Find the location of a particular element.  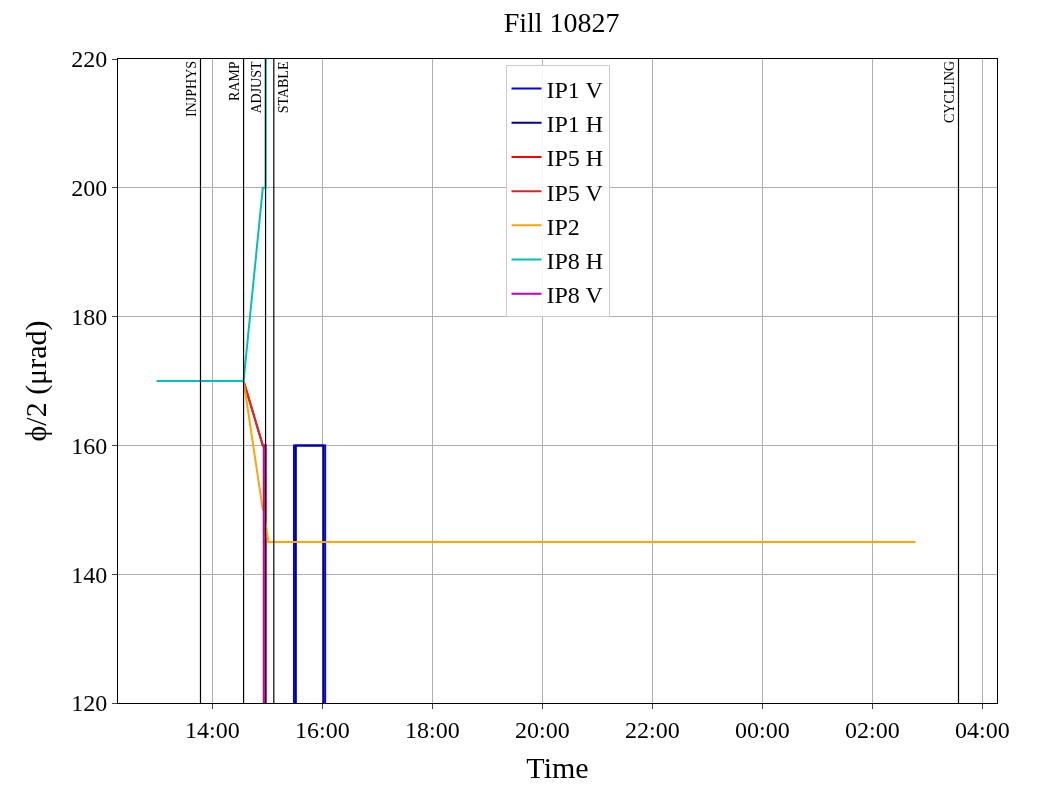

ref-line-label: RAMP is located at coordinates (235, 81).